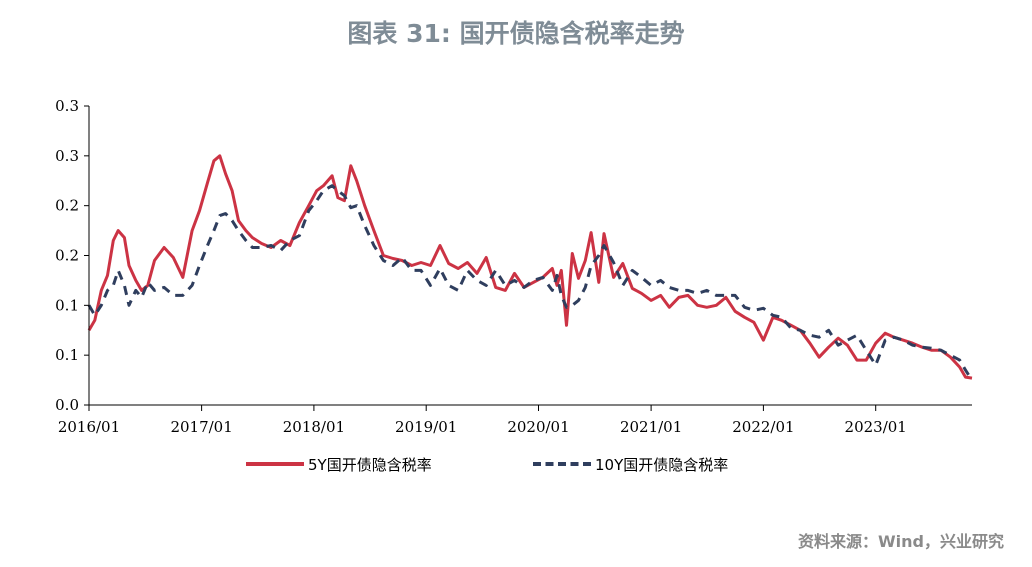 The image size is (1032, 567). I want to click on x-tick-label: 2020/01, so click(538, 427).